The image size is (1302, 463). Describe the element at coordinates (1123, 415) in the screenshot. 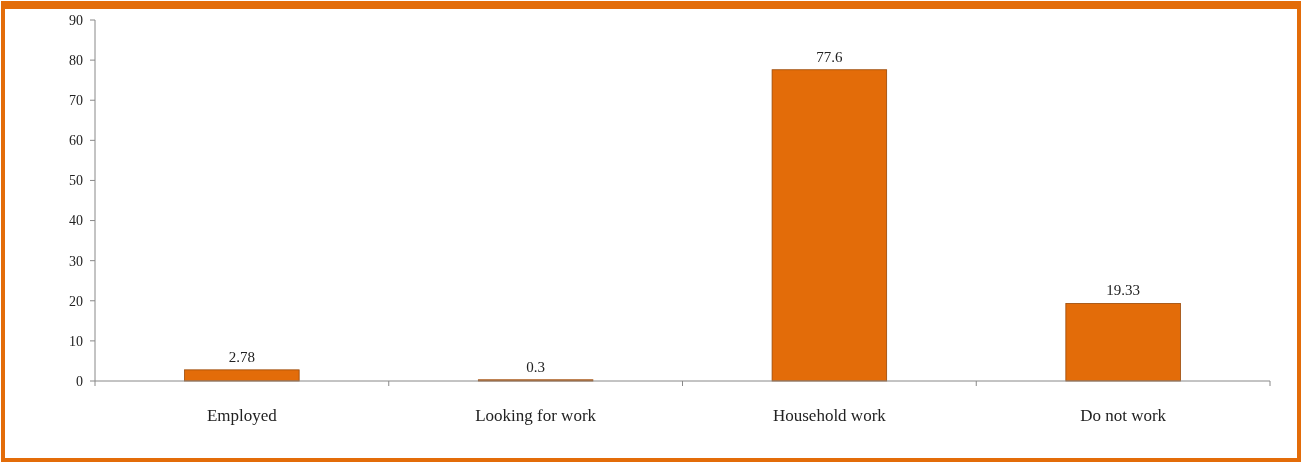

I see `x-tick-label: Do not work` at that location.